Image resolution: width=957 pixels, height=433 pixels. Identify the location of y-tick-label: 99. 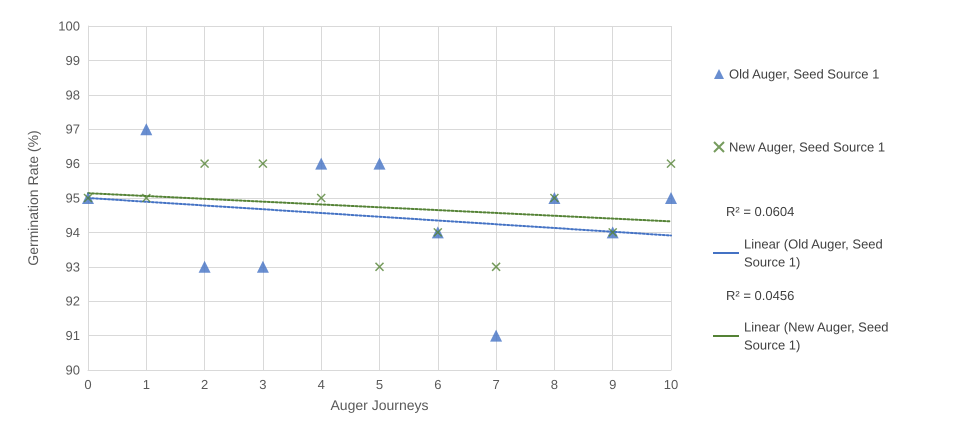
(73, 60).